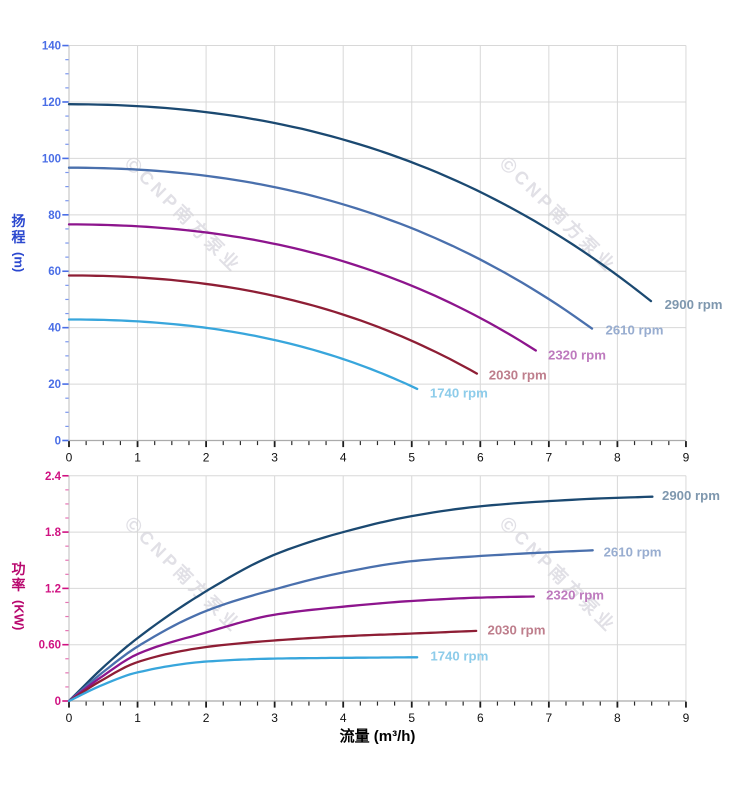 Image resolution: width=752 pixels, height=802 pixels. What do you see at coordinates (54, 216) in the screenshot?
I see `svg-text: 80` at bounding box center [54, 216].